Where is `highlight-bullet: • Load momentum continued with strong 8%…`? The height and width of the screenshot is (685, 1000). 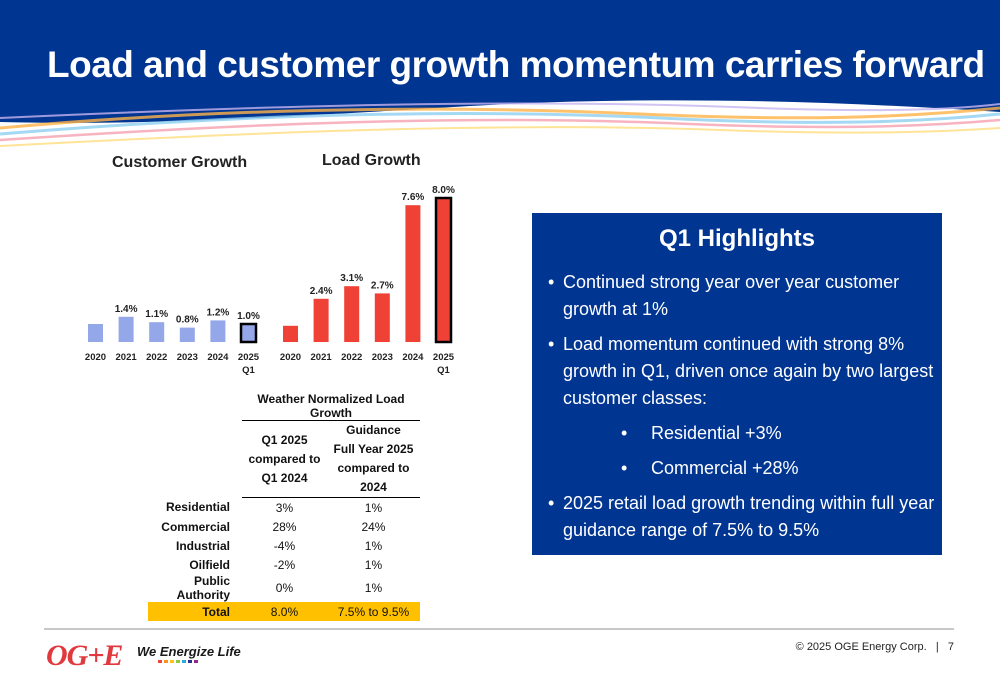 highlight-bullet: • Load momentum continued with strong 8%… is located at coordinates (742, 371).